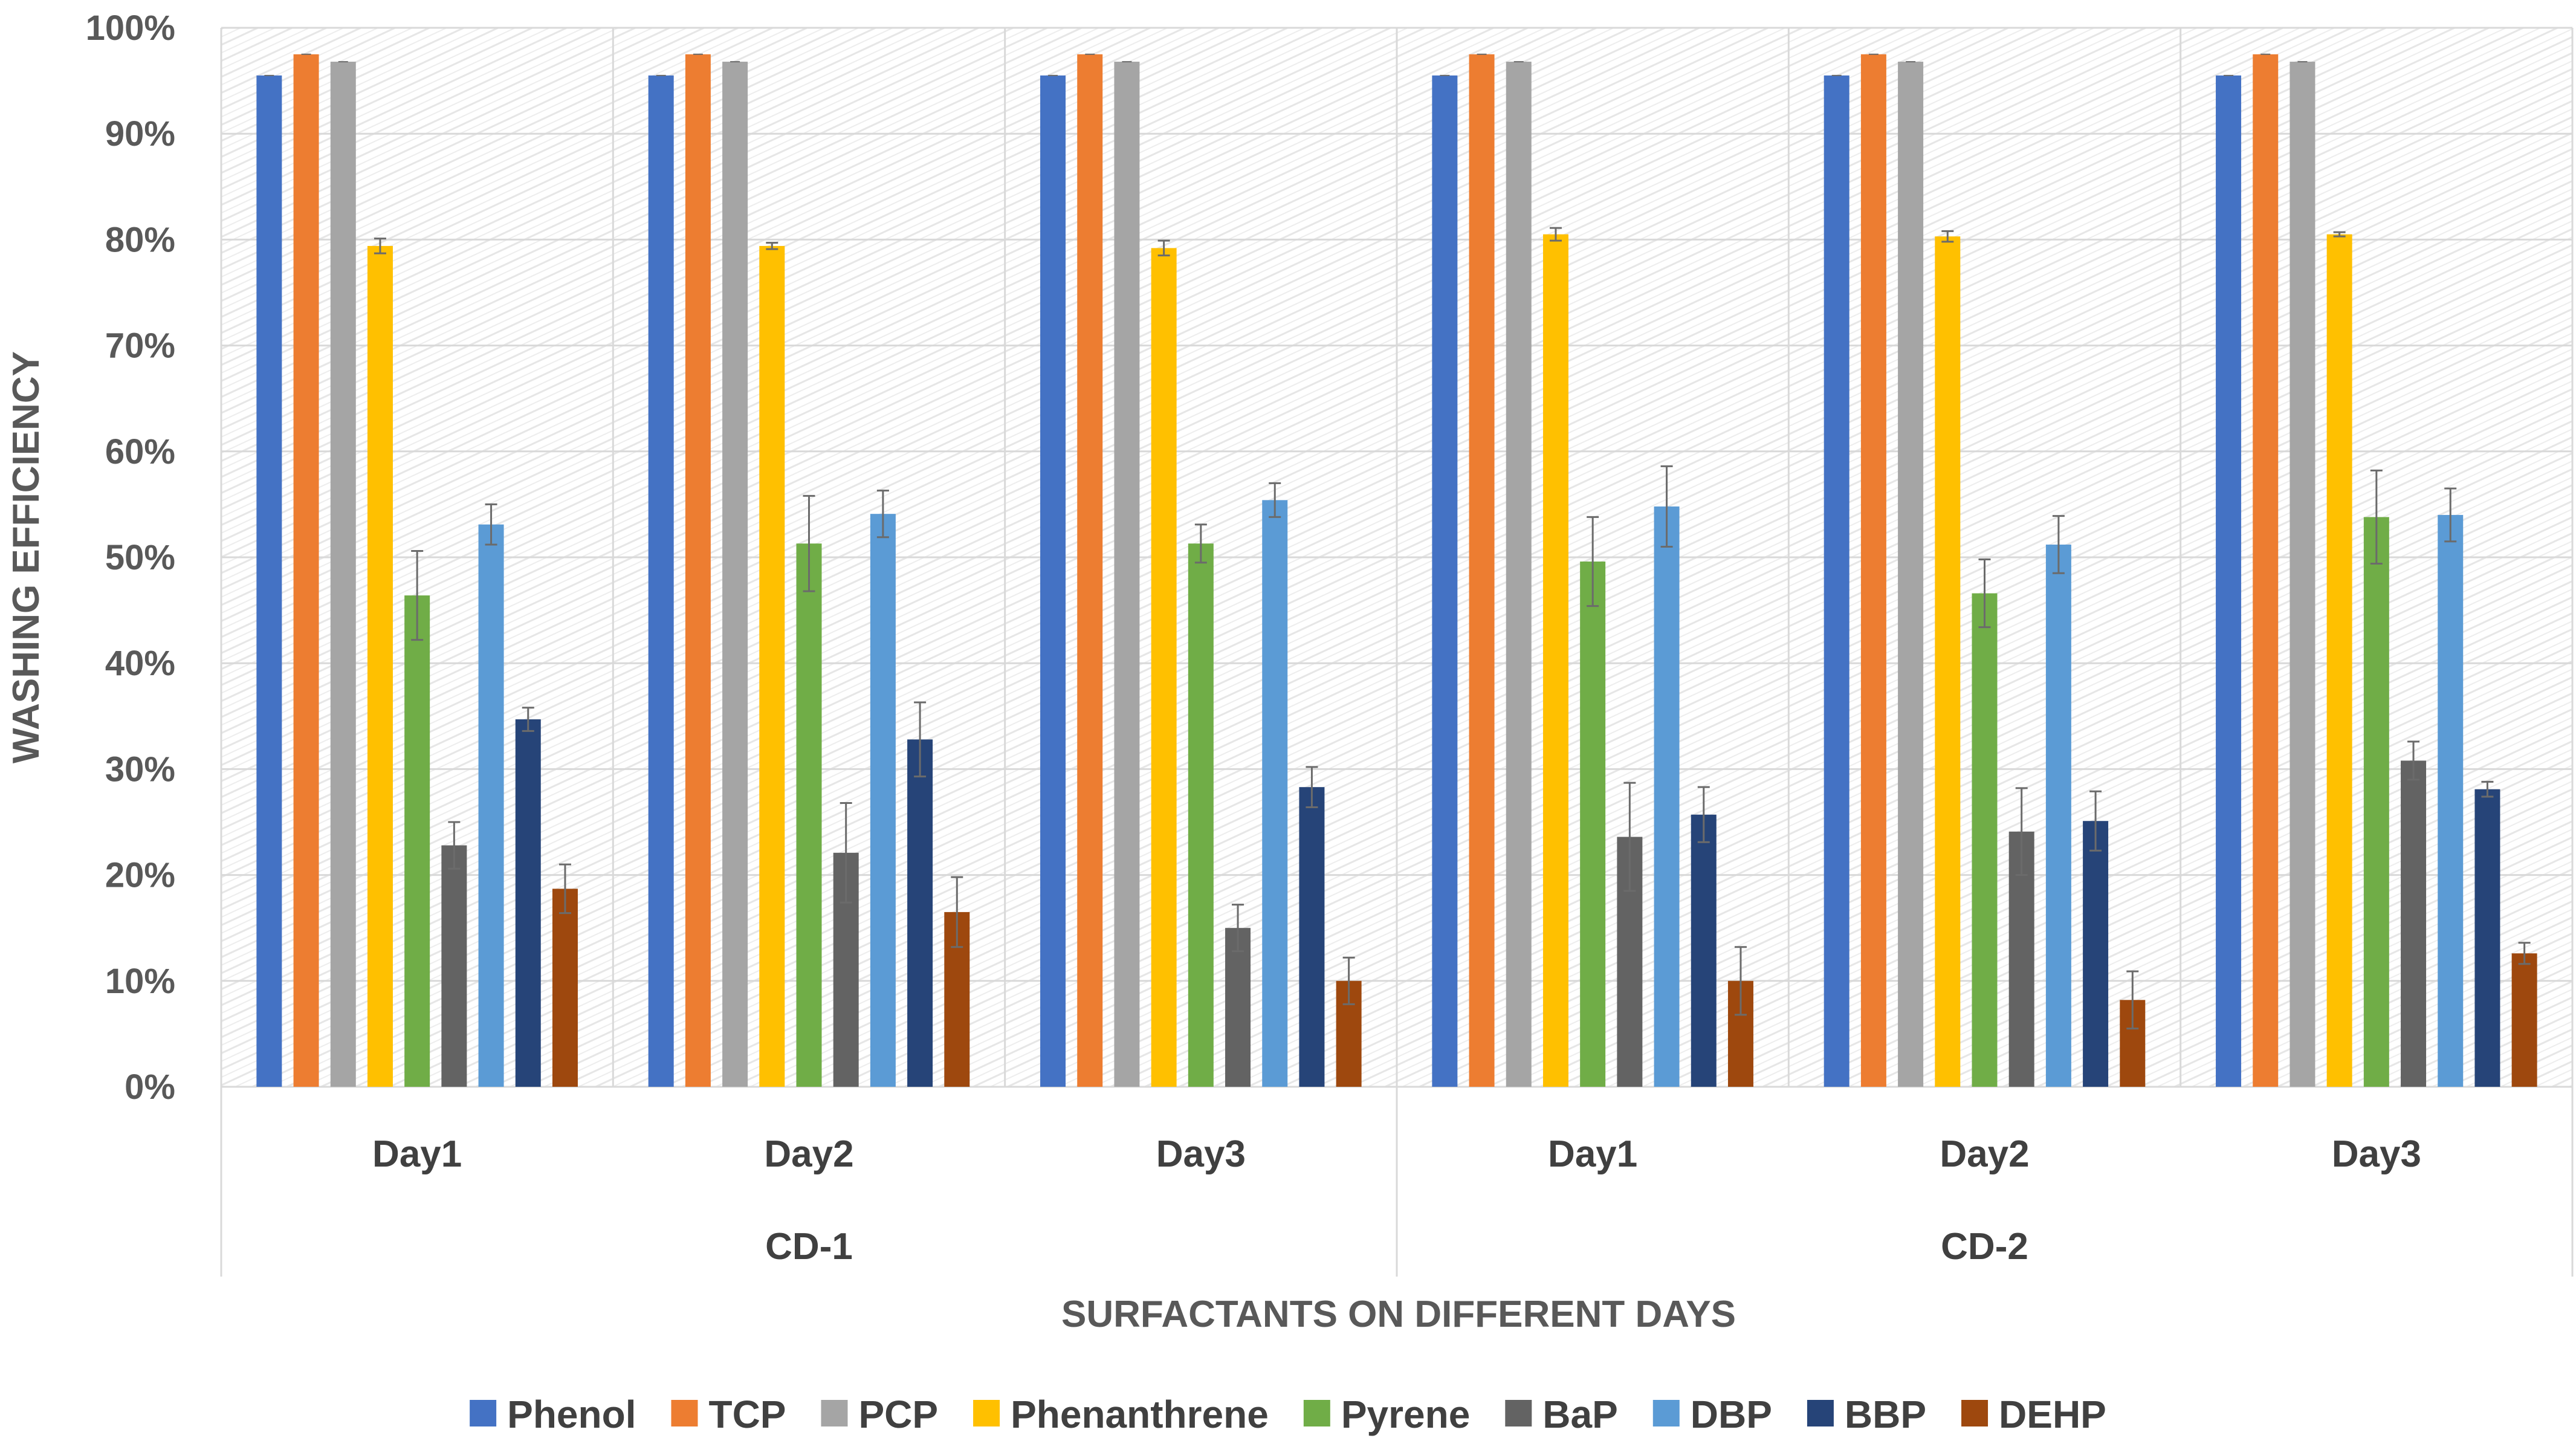  Describe the element at coordinates (140, 875) in the screenshot. I see `y-tick-label: 20%` at that location.